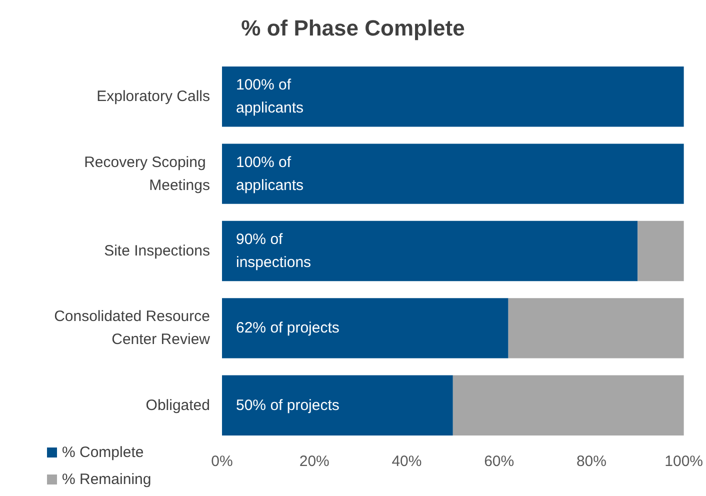 The image size is (706, 496). Describe the element at coordinates (499, 461) in the screenshot. I see `x-tick-label: 60%` at that location.